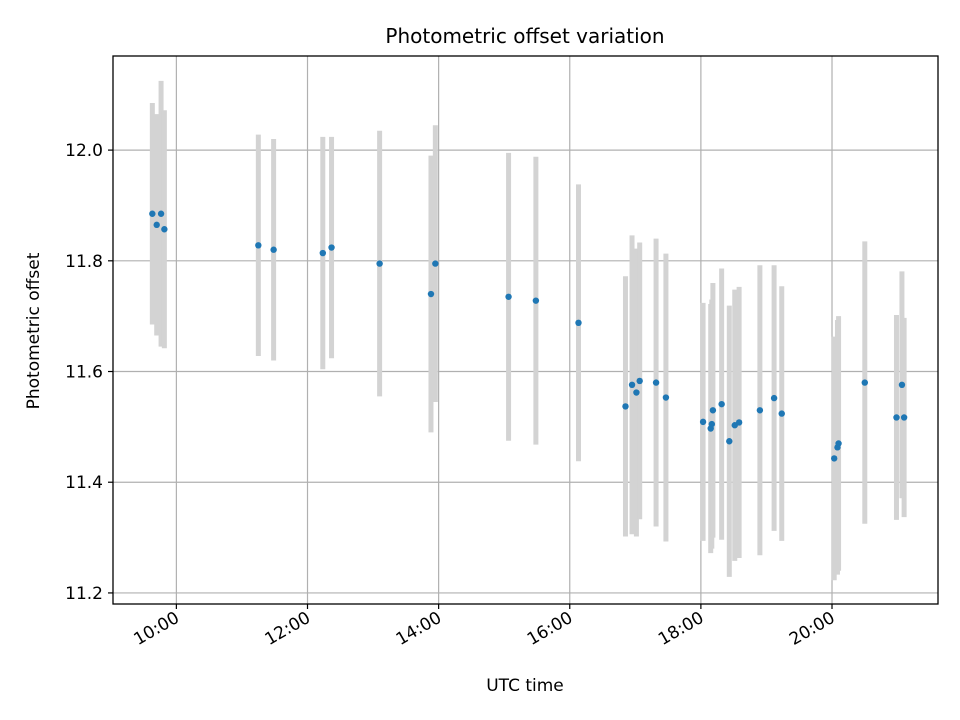 This screenshot has width=960, height=720. Describe the element at coordinates (84, 594) in the screenshot. I see `y-tick-label: 11.2` at that location.